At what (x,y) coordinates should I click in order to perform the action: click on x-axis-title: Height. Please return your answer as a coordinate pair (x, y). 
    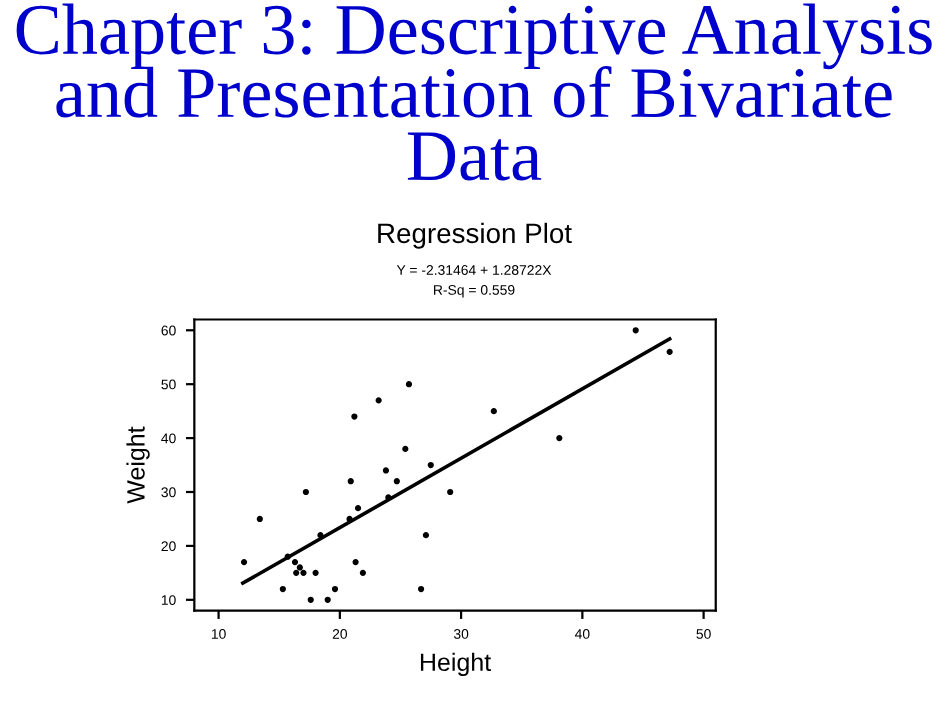
    Looking at the image, I should click on (455, 664).